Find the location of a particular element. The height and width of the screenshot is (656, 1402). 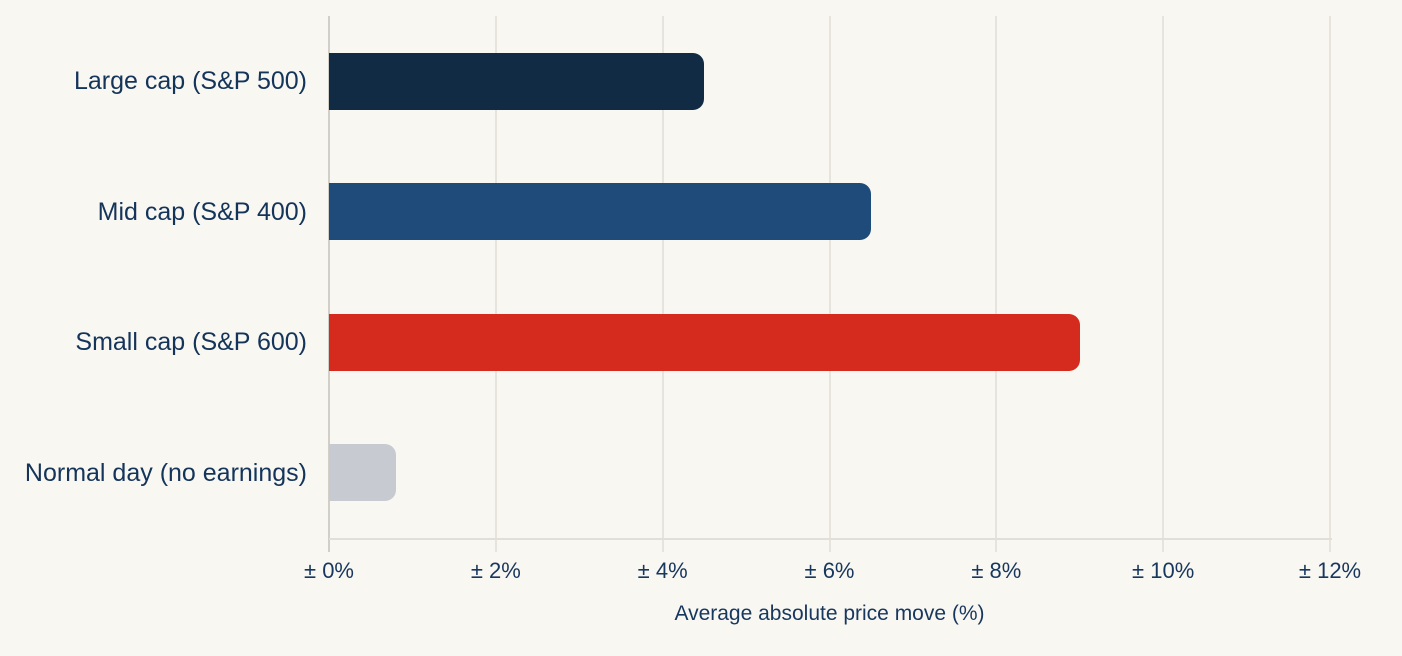

x-tick-label: ± 4% is located at coordinates (662, 570).